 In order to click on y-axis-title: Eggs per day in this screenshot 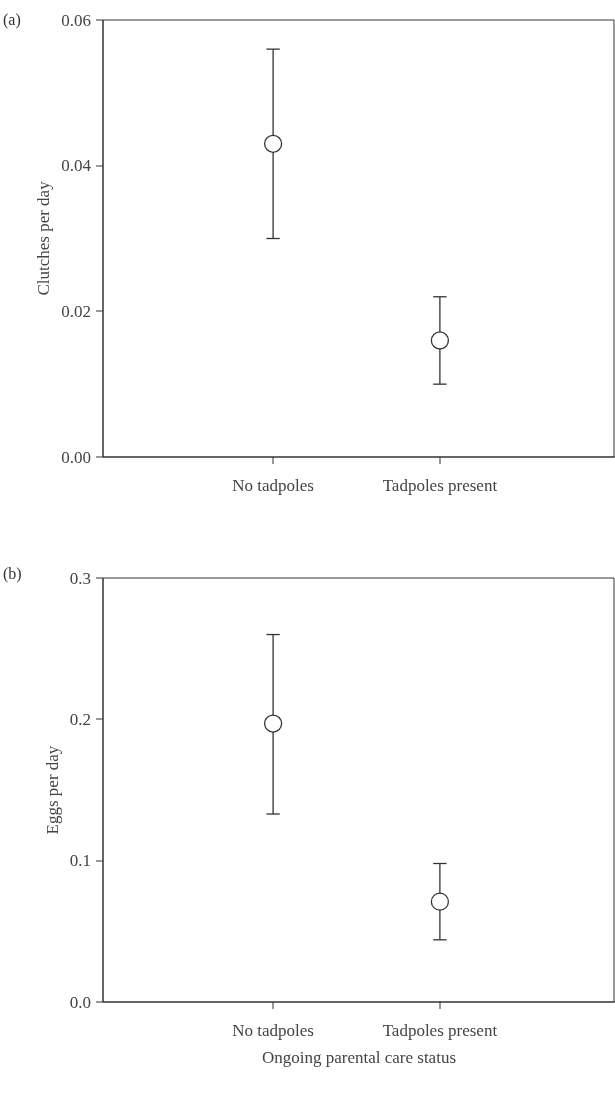, I will do `click(52, 790)`.